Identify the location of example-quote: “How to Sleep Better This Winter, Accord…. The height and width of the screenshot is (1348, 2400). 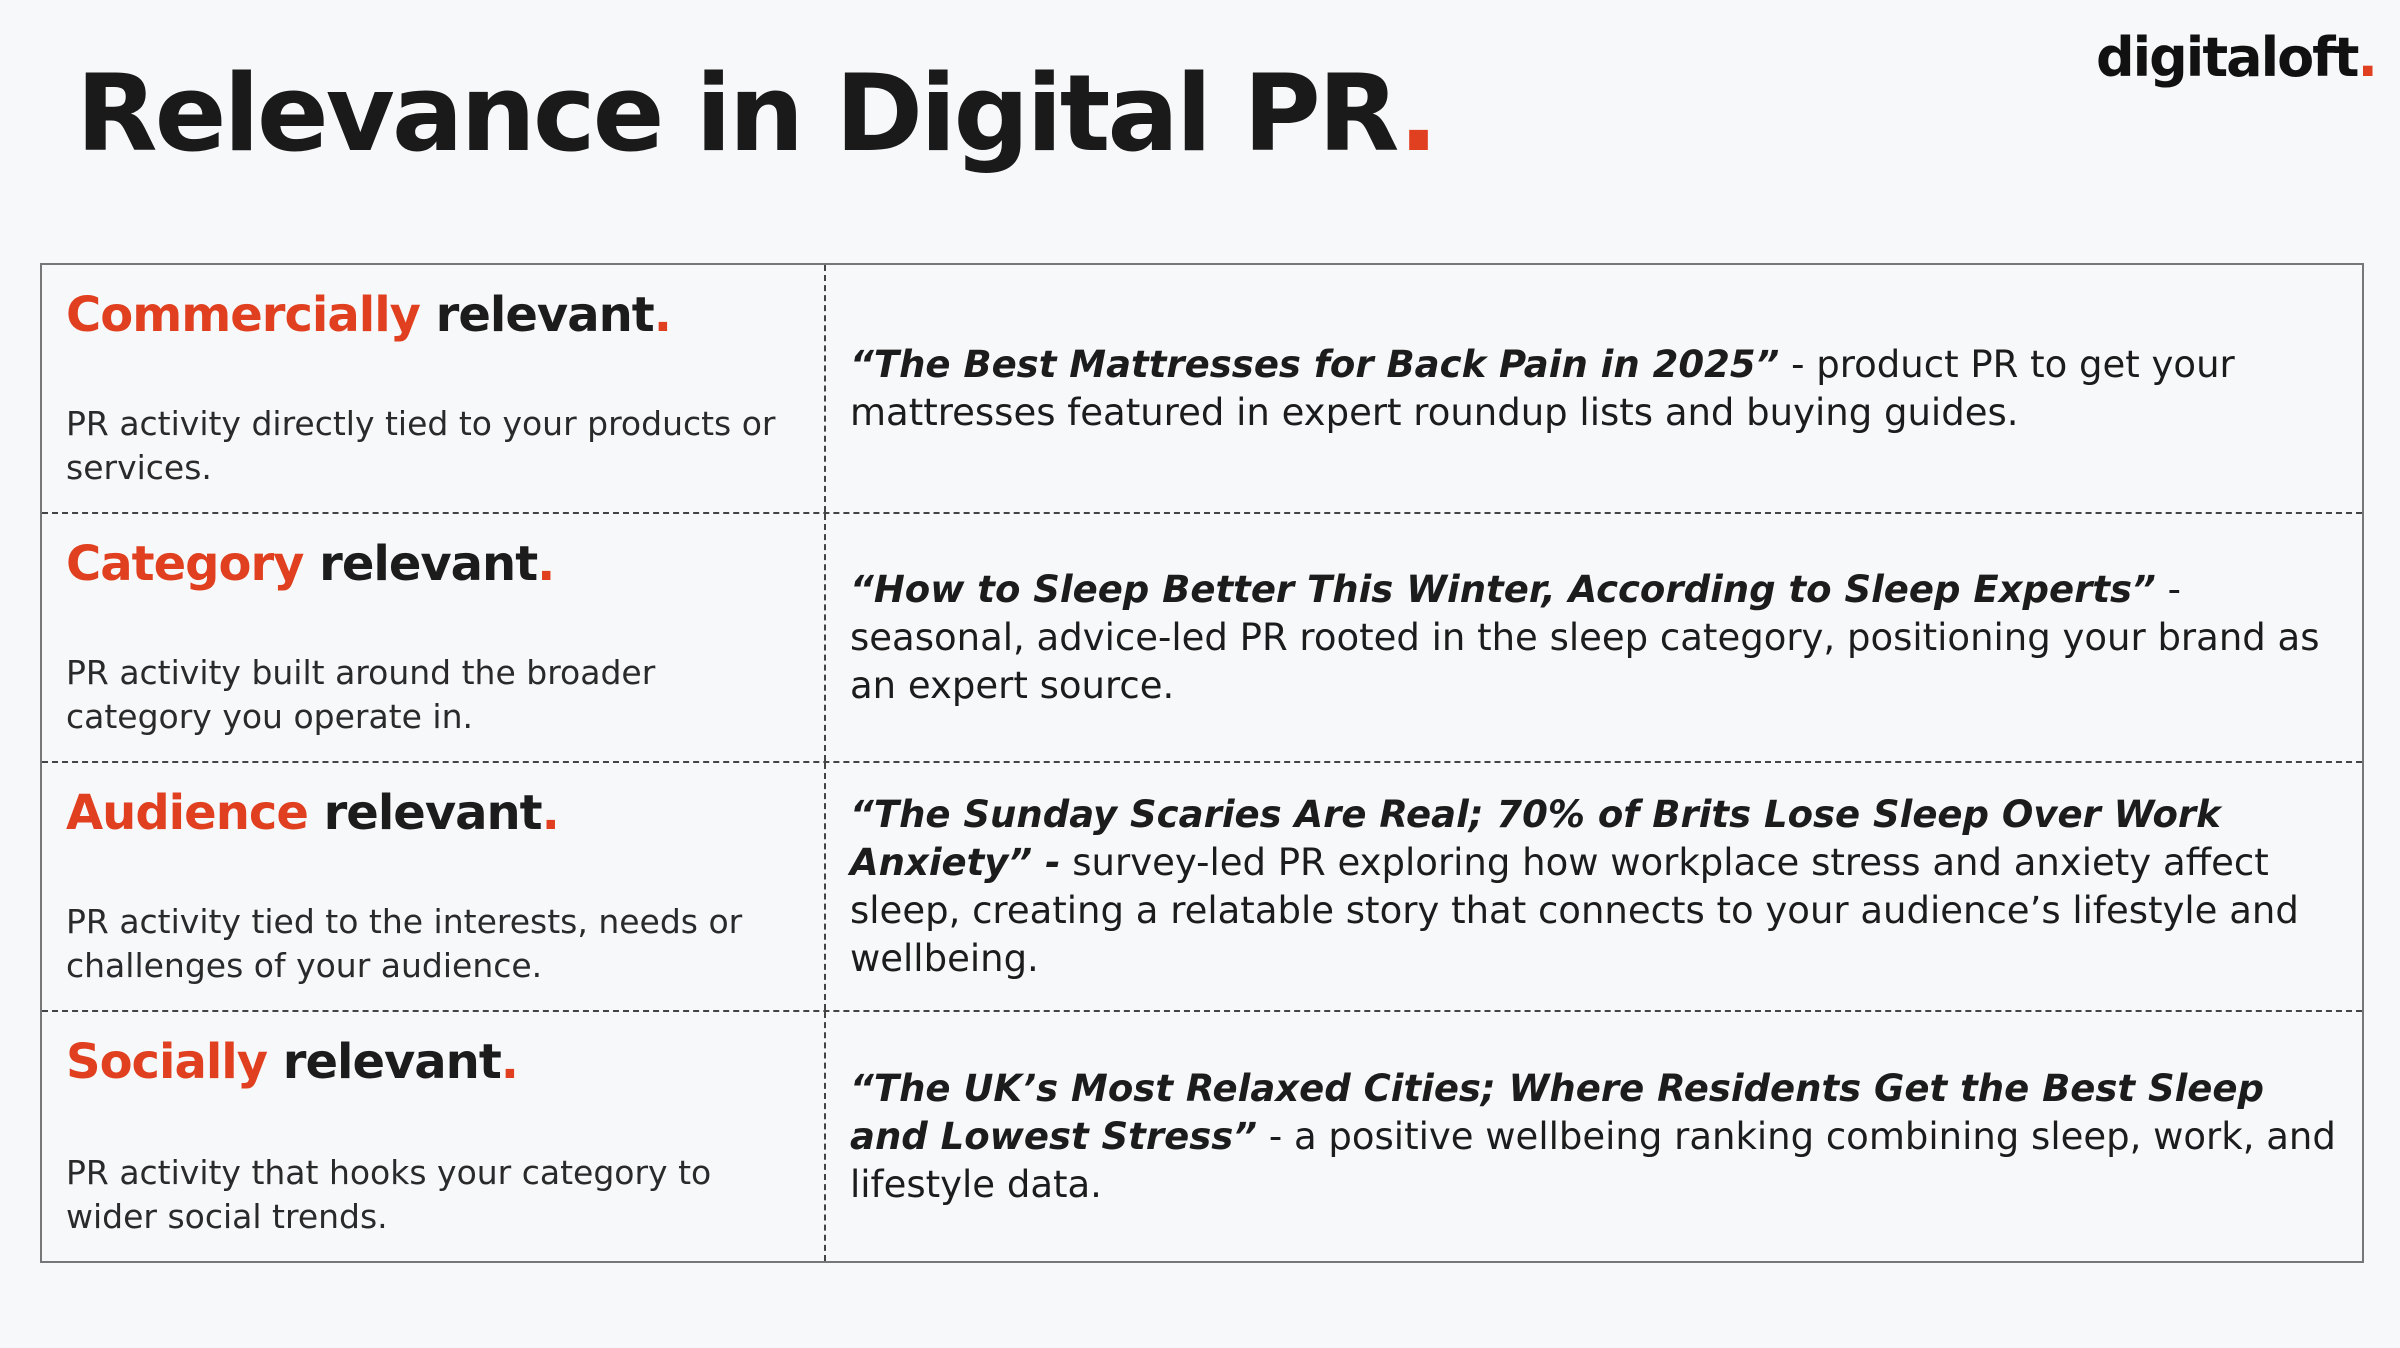
(1503, 589).